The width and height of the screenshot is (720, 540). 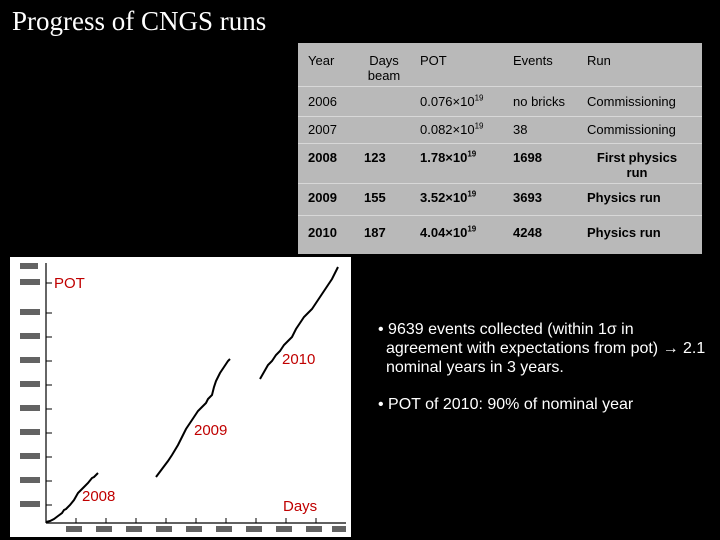 I want to click on annotation-2010: 2010, so click(x=299, y=359).